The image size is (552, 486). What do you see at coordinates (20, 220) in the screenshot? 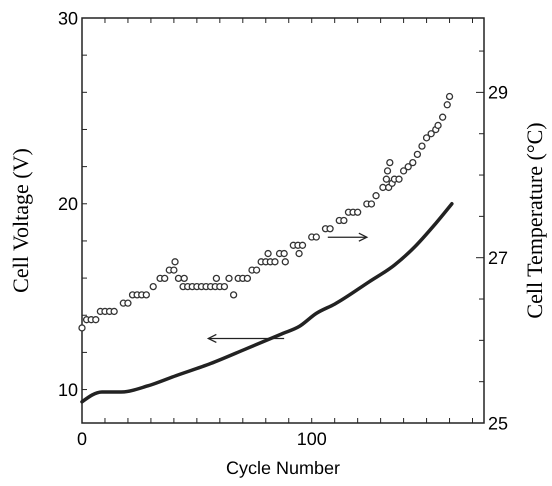
I see `y-axis-title: Cell Voltage (V)` at bounding box center [20, 220].